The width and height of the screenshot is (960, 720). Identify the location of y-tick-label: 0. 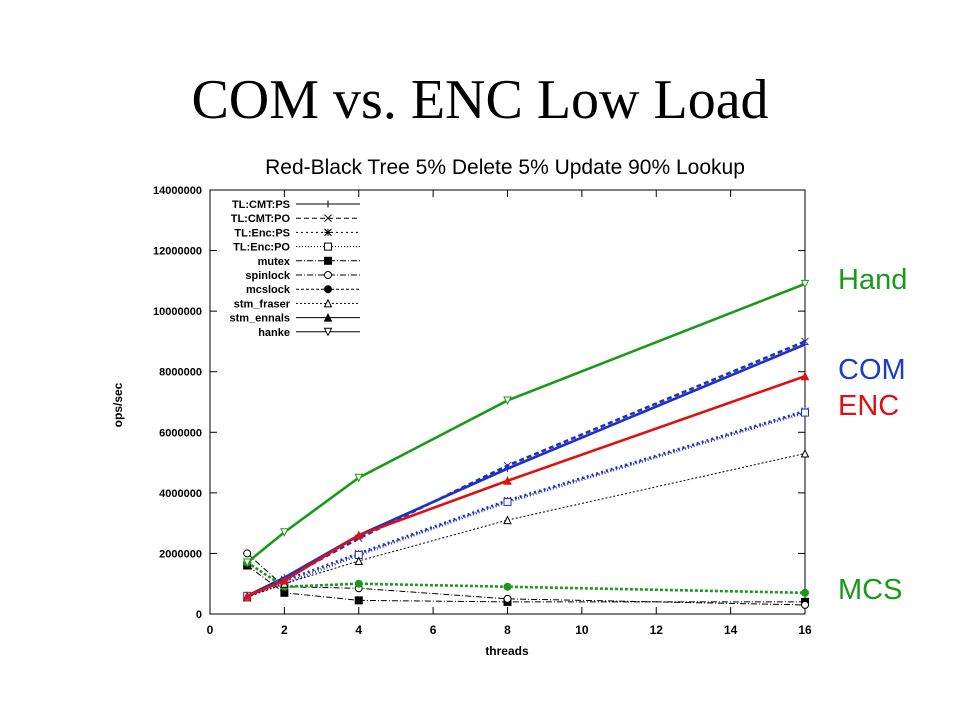
(199, 615).